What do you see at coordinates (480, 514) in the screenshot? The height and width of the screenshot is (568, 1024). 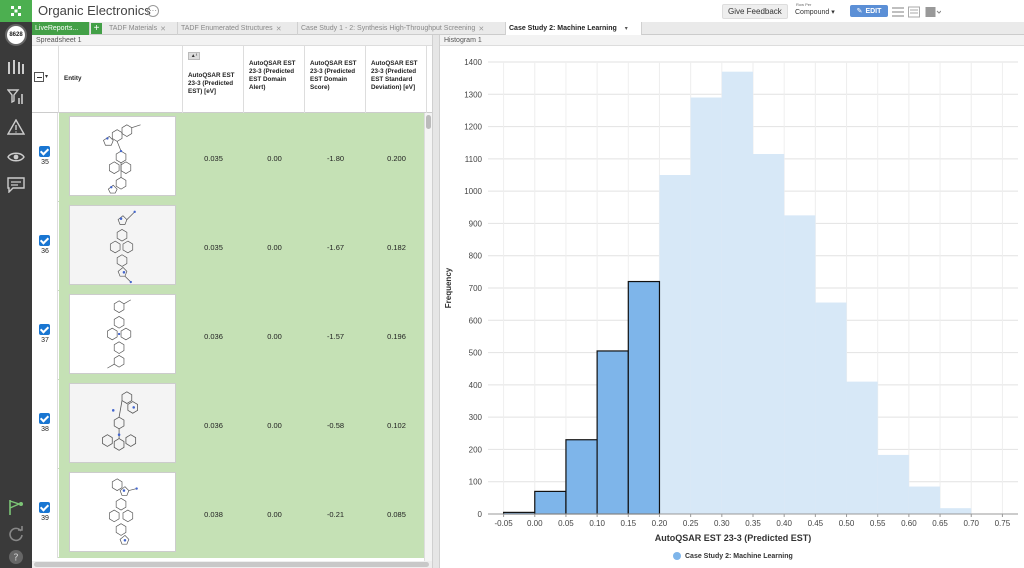 I see `y-tick-label: 0` at bounding box center [480, 514].